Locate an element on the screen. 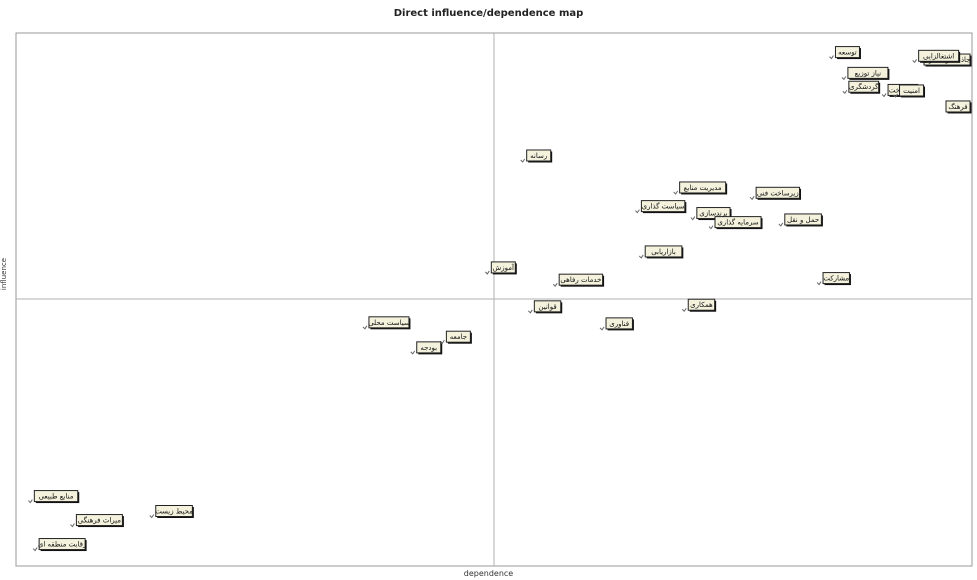  point-label: رسانه is located at coordinates (538, 156).